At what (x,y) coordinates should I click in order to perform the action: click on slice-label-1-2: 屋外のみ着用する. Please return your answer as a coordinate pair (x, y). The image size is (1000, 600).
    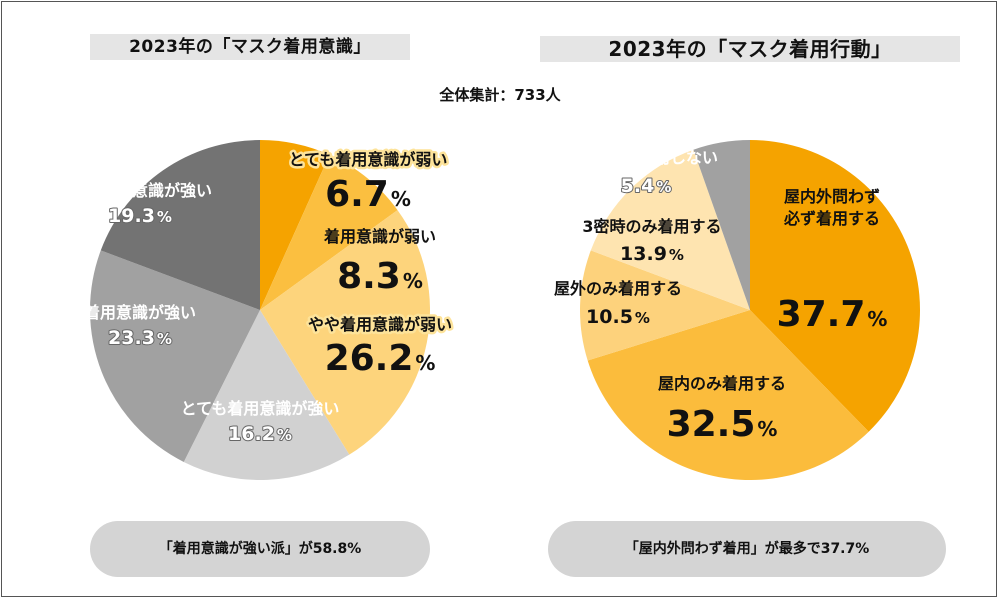
    Looking at the image, I should click on (618, 288).